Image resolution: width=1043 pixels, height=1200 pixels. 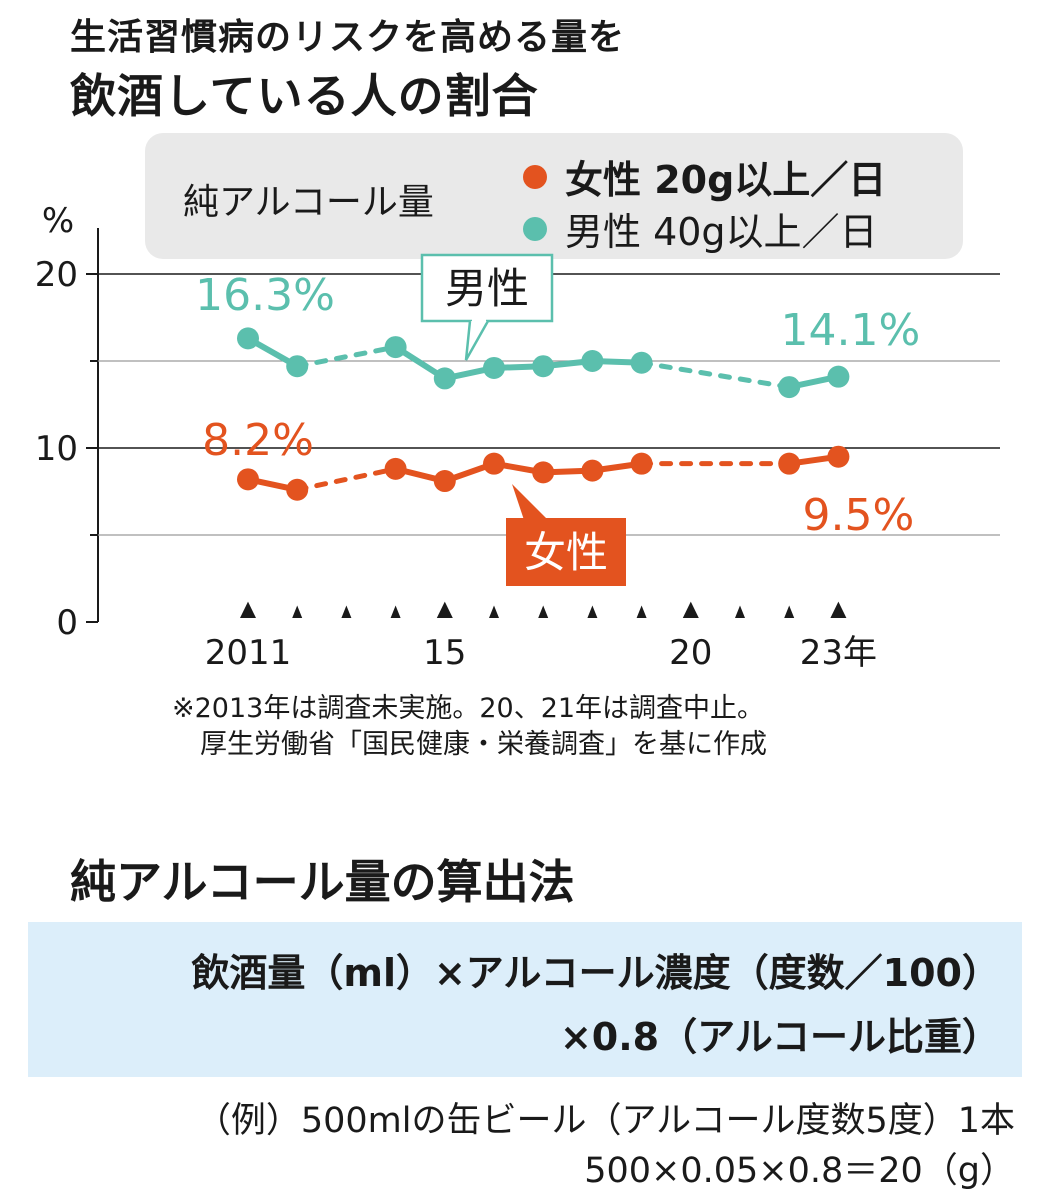 What do you see at coordinates (308, 202) in the screenshot?
I see `legend-title: 純アルコール量` at bounding box center [308, 202].